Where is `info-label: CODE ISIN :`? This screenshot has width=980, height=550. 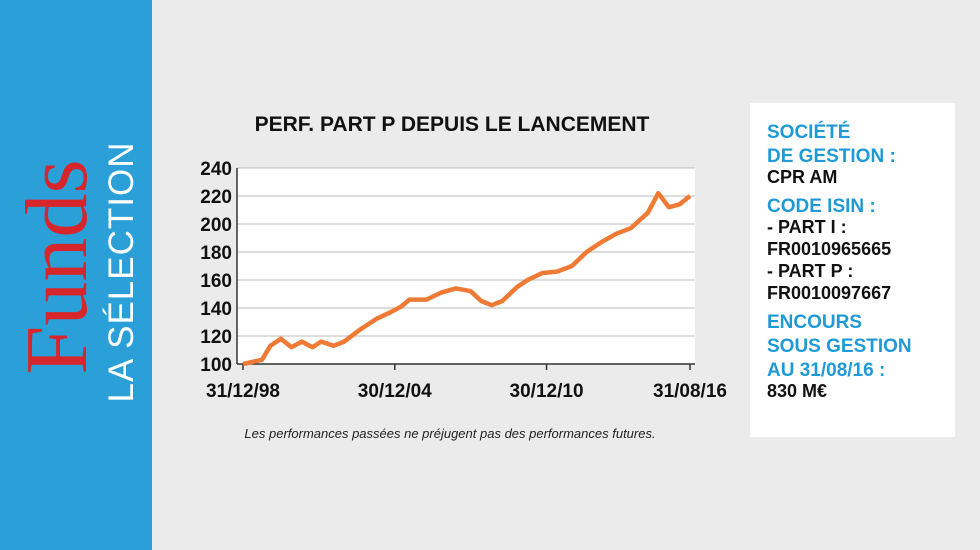
info-label: CODE ISIN : is located at coordinates (821, 206).